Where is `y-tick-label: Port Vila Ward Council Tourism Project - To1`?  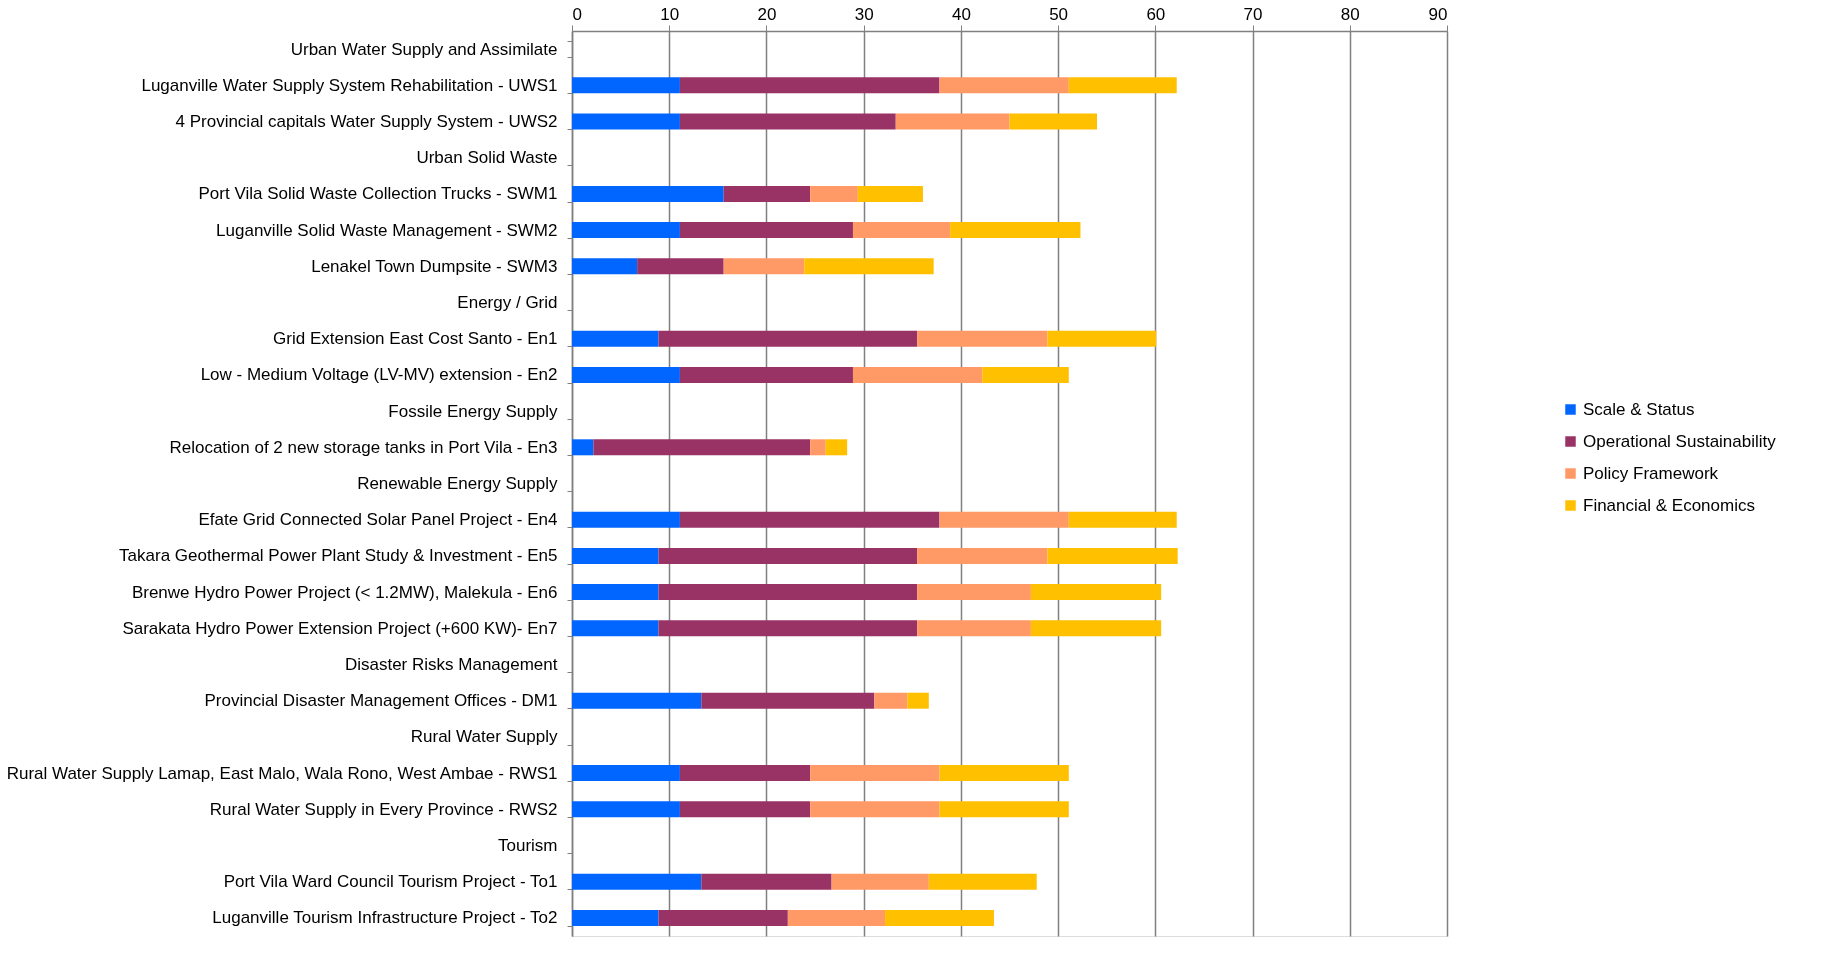 y-tick-label: Port Vila Ward Council Tourism Project - To1 is located at coordinates (390, 882).